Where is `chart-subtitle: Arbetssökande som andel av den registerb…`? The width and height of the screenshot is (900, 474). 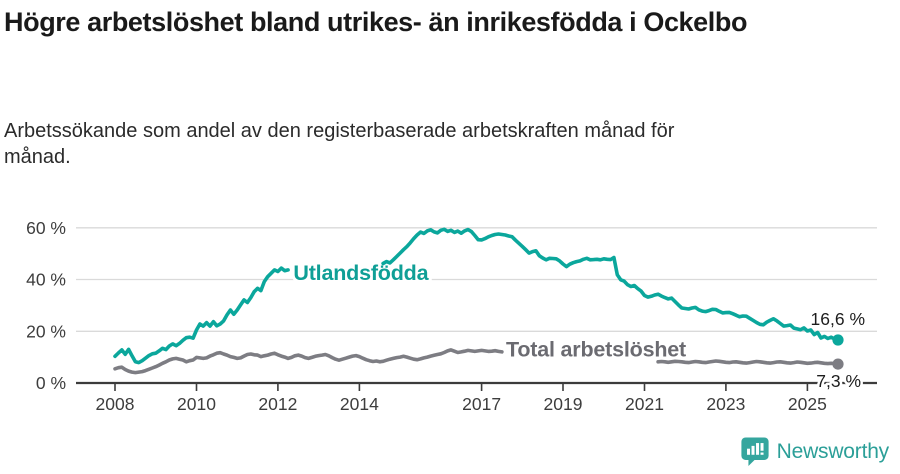 chart-subtitle: Arbetssökande som andel av den registerb… is located at coordinates (339, 144).